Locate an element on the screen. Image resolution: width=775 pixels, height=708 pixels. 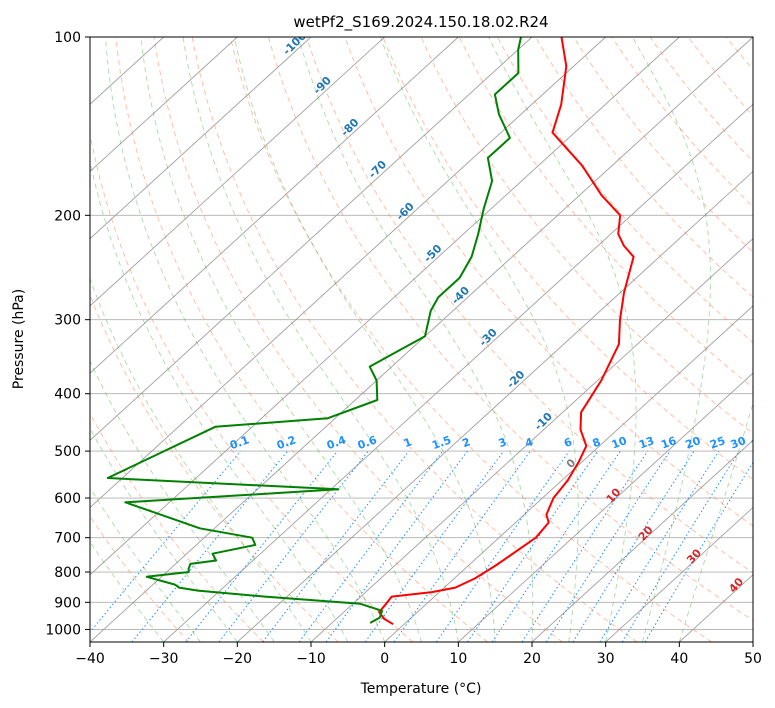
y-tick-label: 700 is located at coordinates (67, 539).